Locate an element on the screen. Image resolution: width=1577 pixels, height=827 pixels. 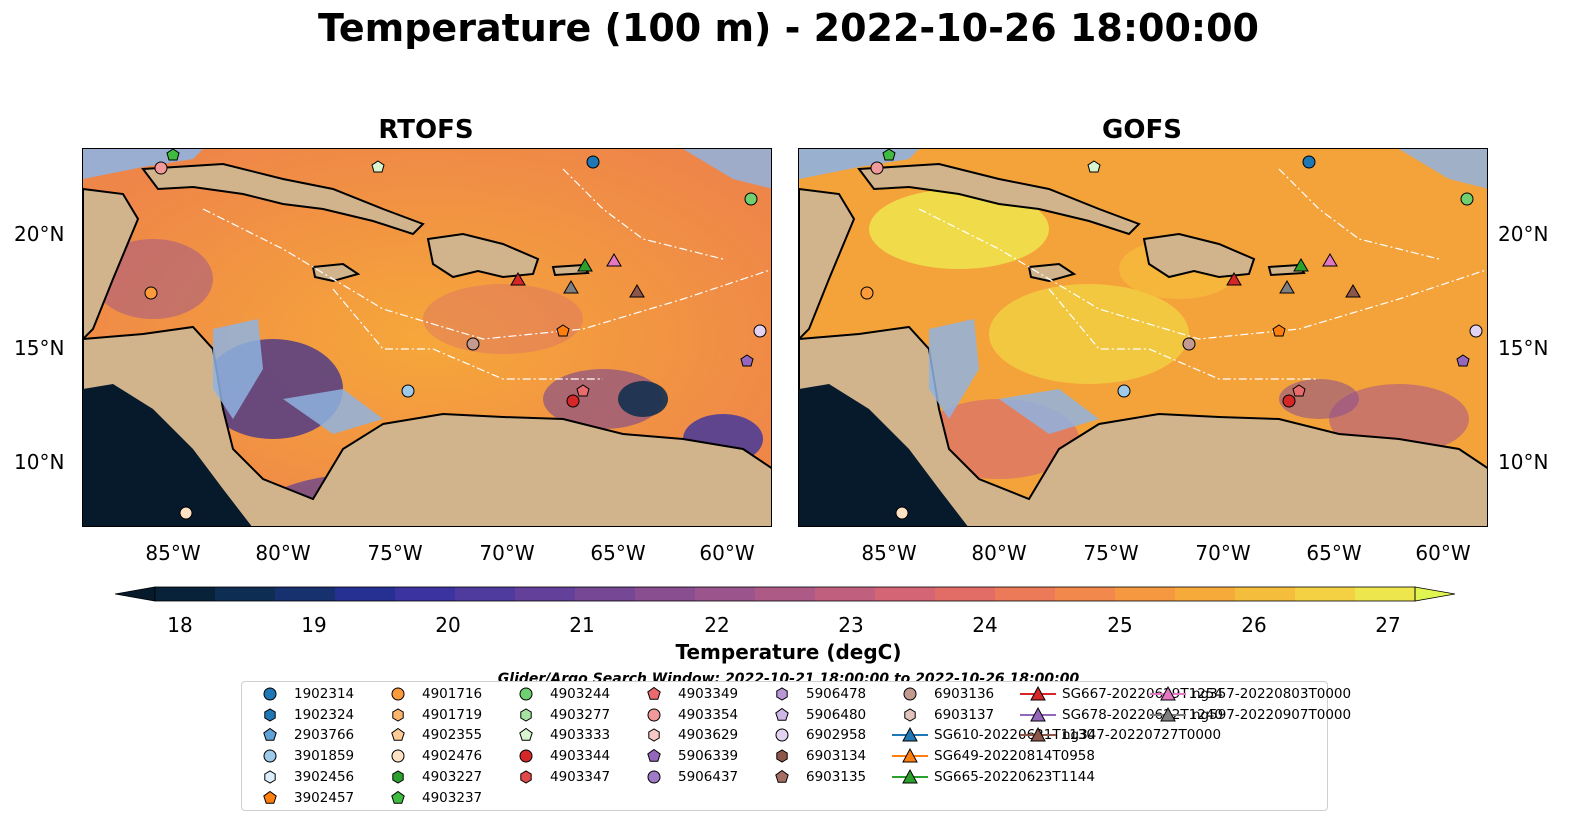
colorbar-frame is located at coordinates (785, 594).